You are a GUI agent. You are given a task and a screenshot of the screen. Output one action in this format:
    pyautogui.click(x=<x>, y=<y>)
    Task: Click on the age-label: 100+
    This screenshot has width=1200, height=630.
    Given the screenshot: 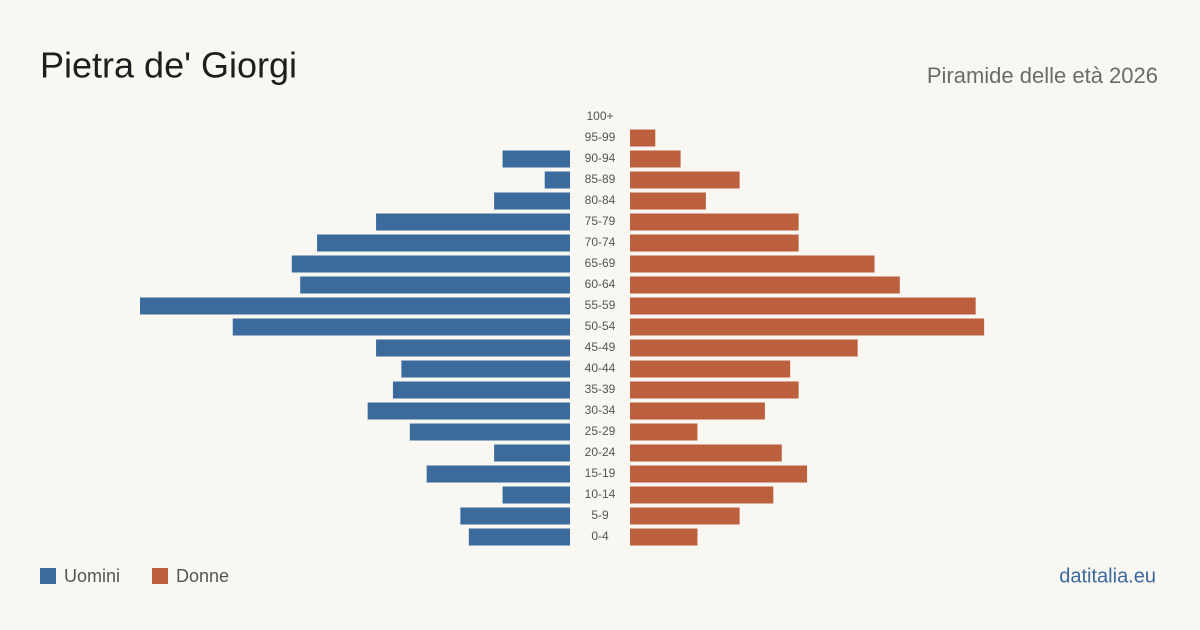 What is the action you would take?
    pyautogui.click(x=599, y=116)
    